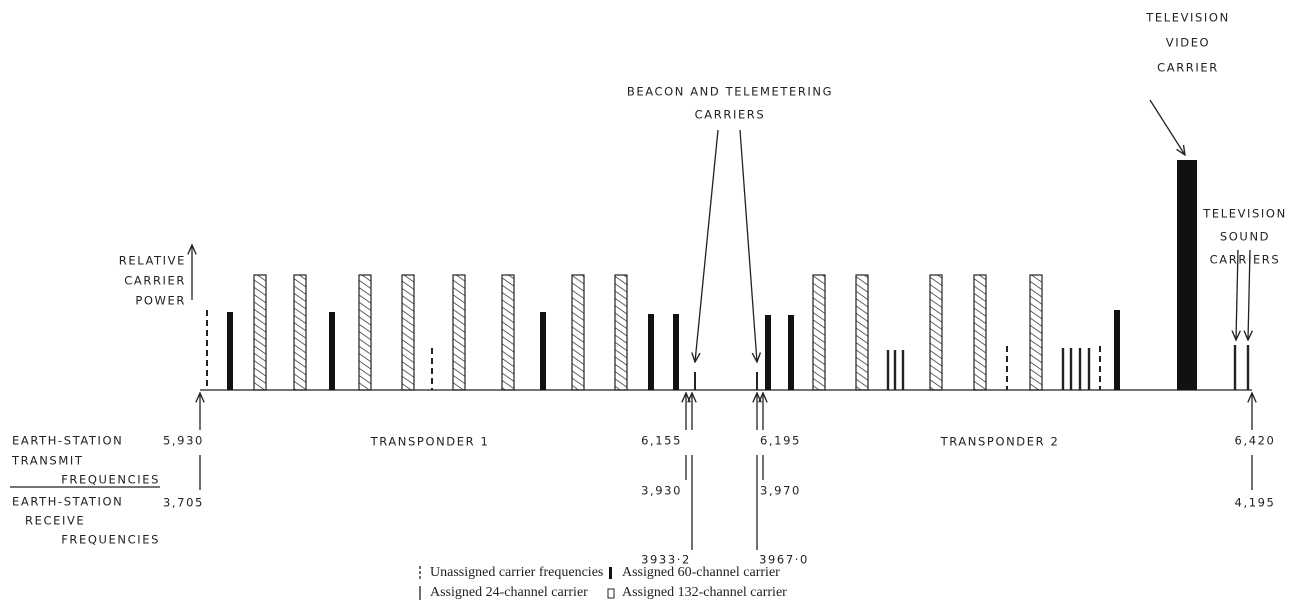  What do you see at coordinates (183, 503) in the screenshot?
I see `label: 3,705` at bounding box center [183, 503].